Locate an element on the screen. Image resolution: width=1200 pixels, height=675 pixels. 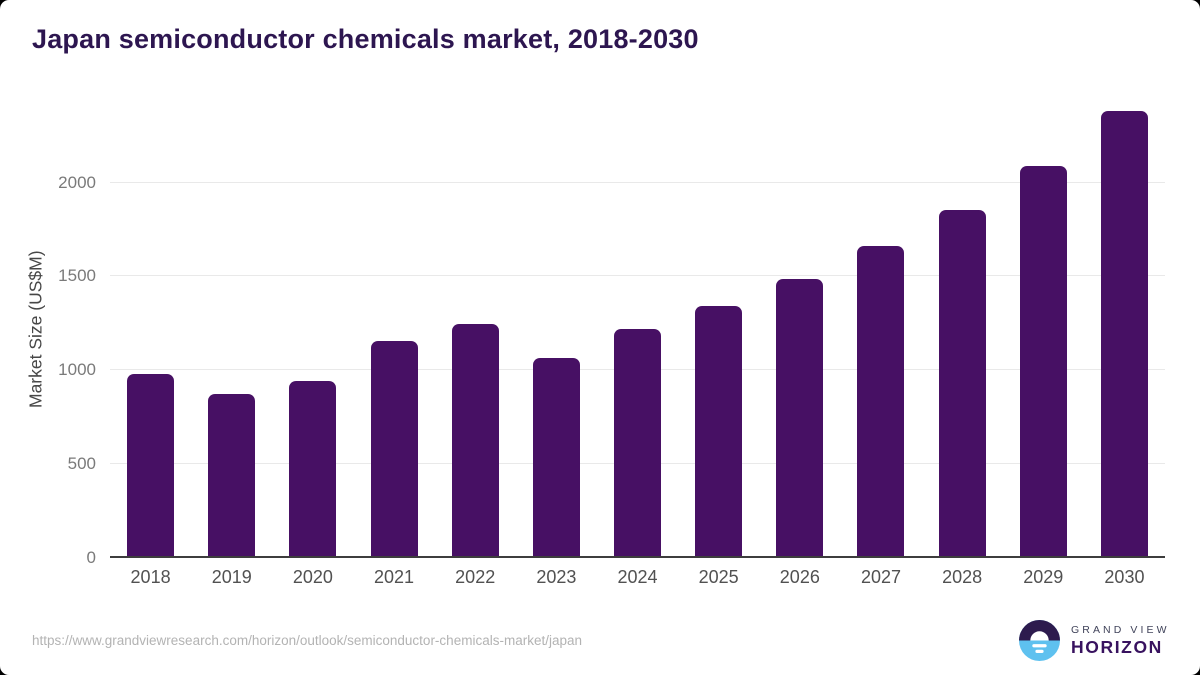
bar-2025 is located at coordinates (719, 432).